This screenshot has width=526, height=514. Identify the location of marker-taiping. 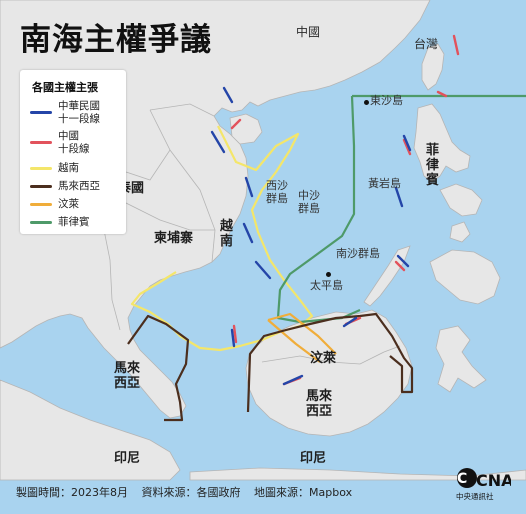
(328, 274).